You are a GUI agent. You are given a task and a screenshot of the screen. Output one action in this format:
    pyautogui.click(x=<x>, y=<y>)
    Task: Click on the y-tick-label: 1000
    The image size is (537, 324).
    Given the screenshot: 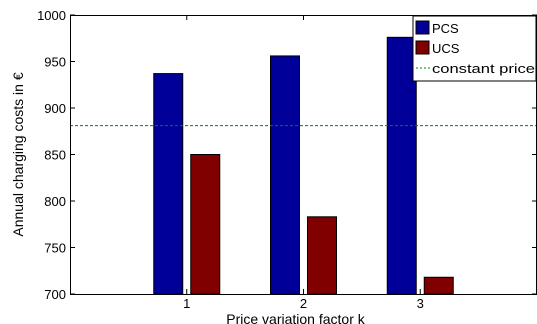 What is the action you would take?
    pyautogui.click(x=51, y=15)
    